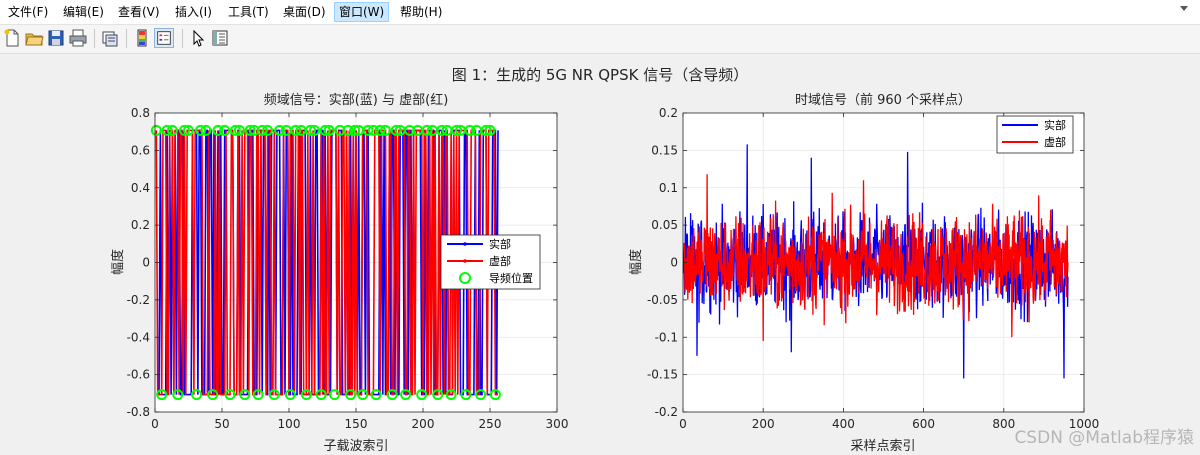 The width and height of the screenshot is (1200, 455). I want to click on axes2-ytick-label: -0.15, so click(662, 375).